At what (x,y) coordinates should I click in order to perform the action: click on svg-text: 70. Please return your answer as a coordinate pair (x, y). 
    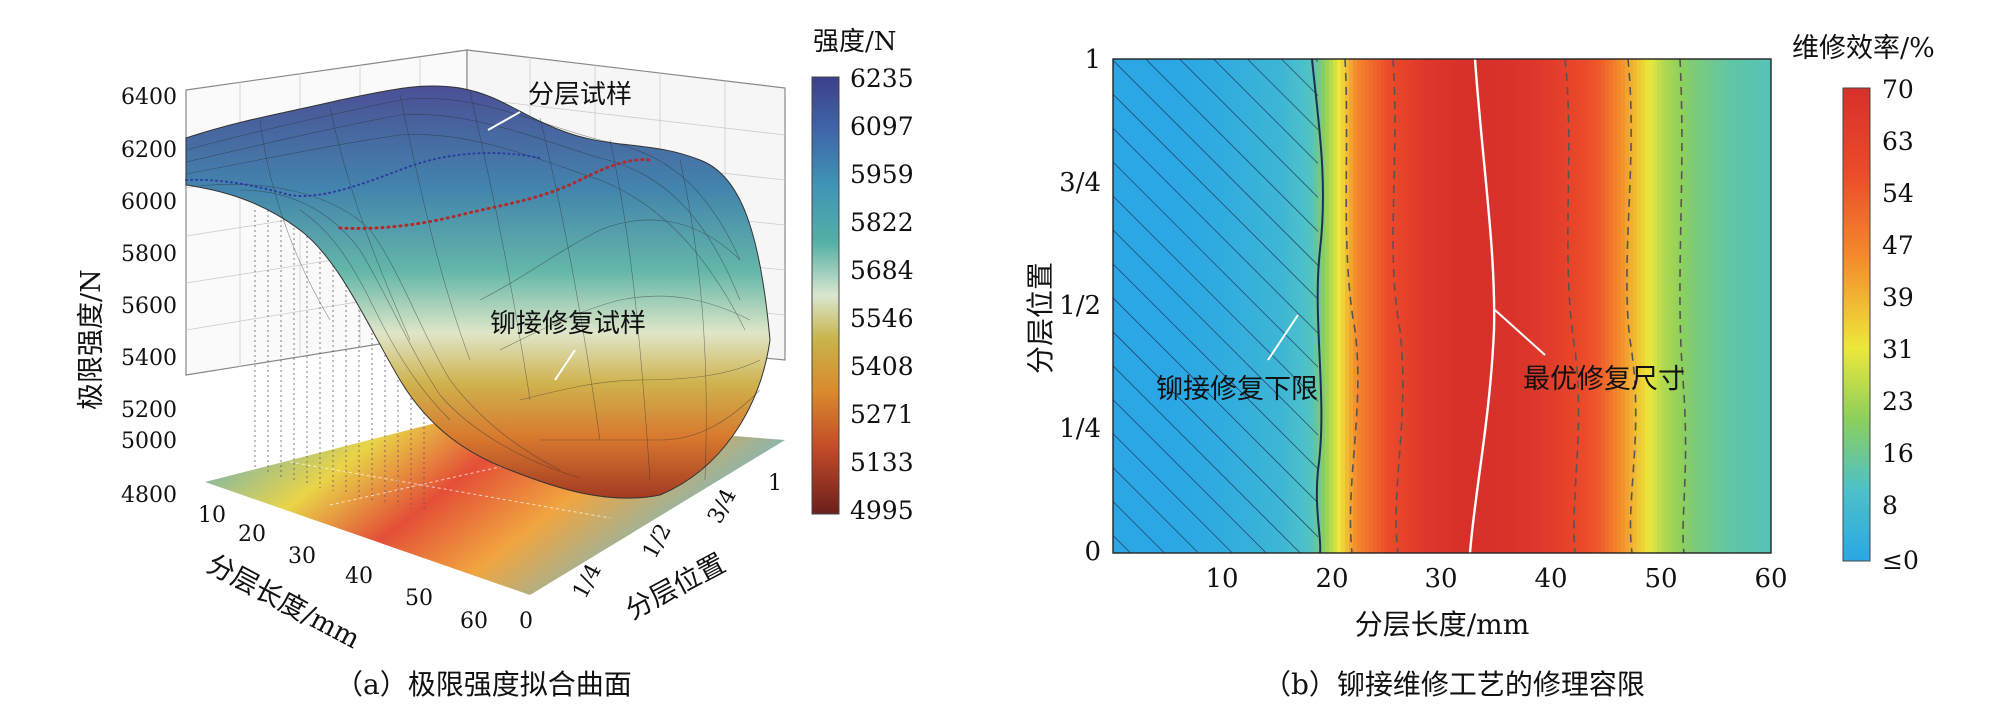
    Looking at the image, I should click on (1898, 89).